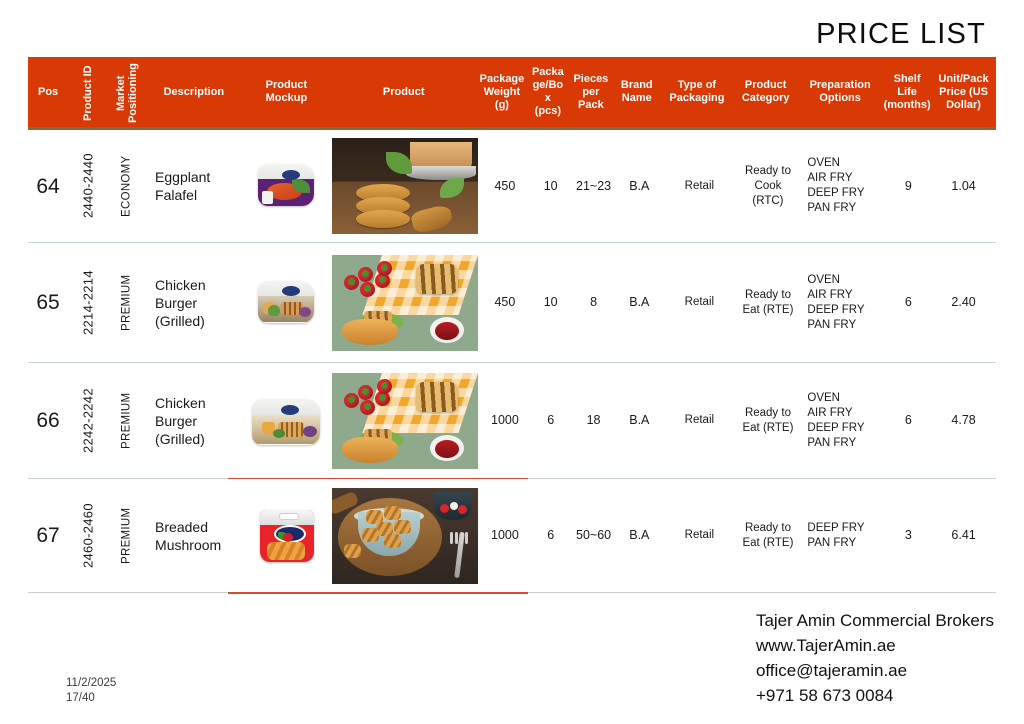 This screenshot has height=724, width=1024. Describe the element at coordinates (548, 85) in the screenshot. I see `header-line: ge/Bo` at that location.